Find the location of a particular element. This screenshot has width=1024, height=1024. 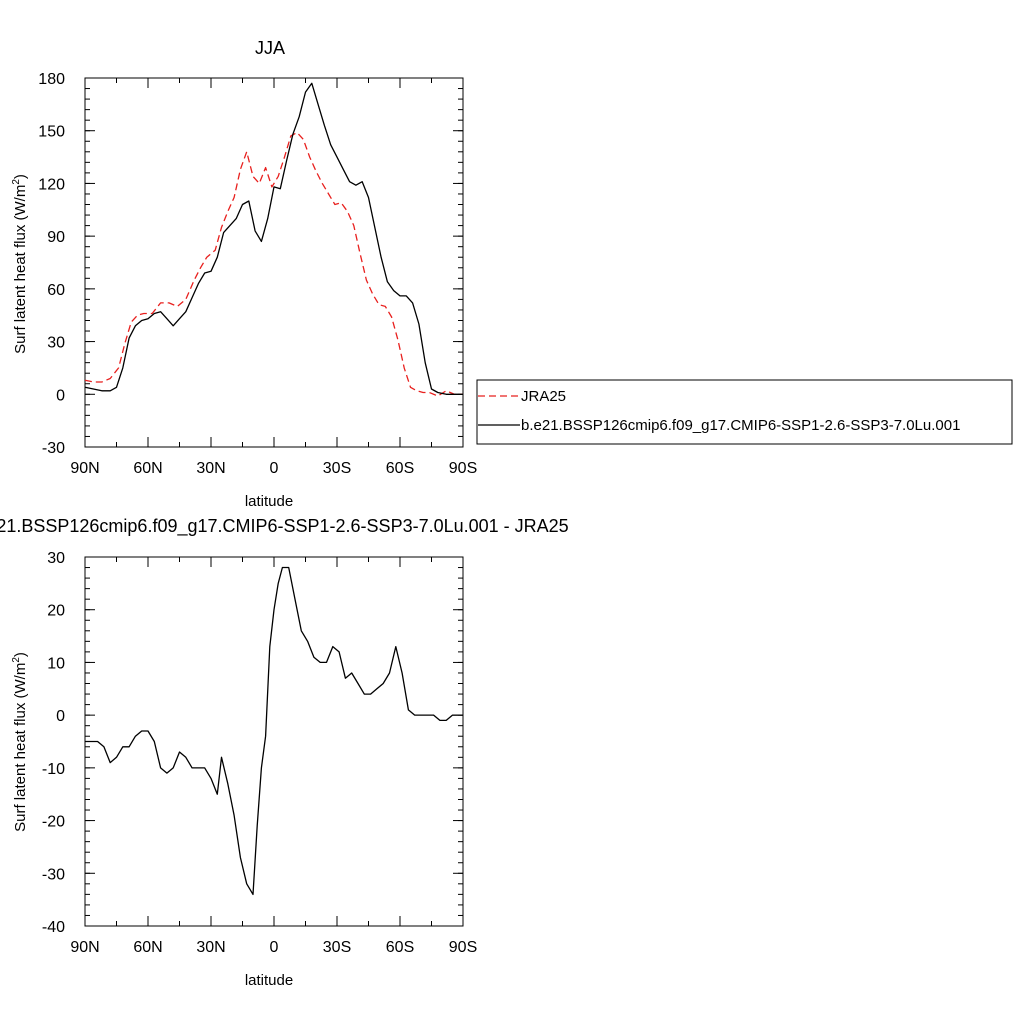

top-y-tick-label: 30 is located at coordinates (56, 343).